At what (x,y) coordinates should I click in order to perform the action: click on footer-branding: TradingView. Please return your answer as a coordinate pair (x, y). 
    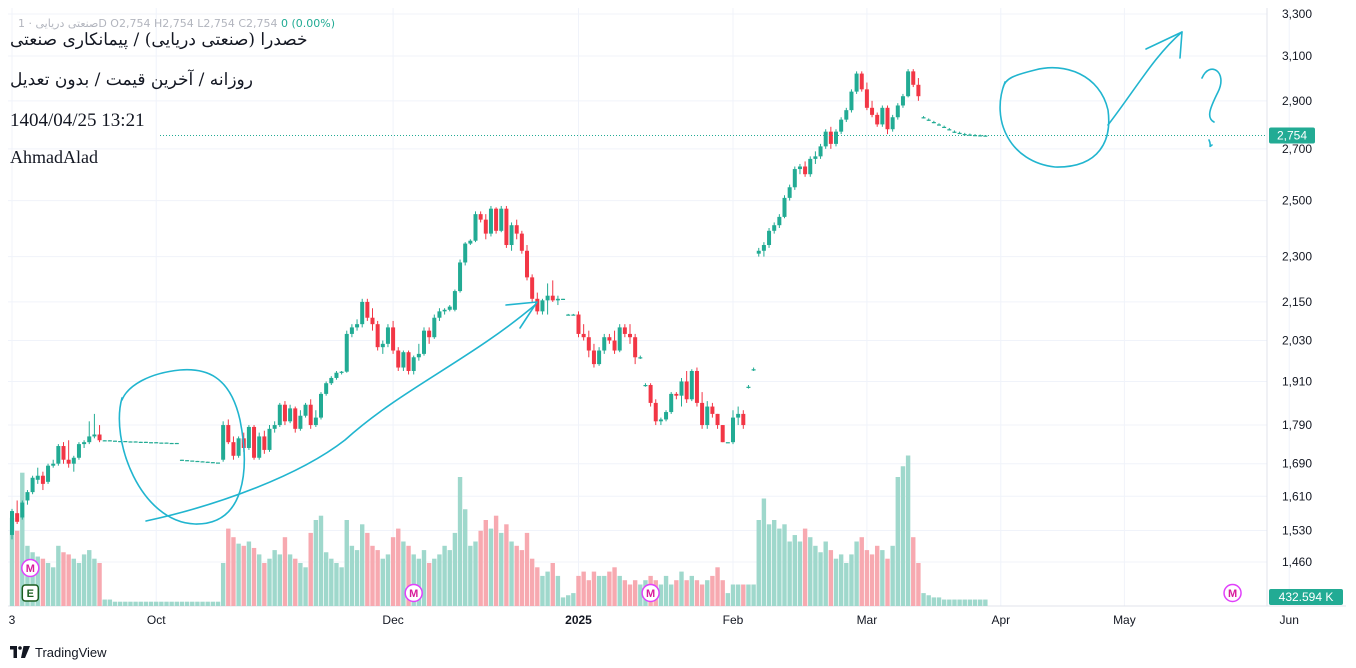
    Looking at the image, I should click on (58, 652).